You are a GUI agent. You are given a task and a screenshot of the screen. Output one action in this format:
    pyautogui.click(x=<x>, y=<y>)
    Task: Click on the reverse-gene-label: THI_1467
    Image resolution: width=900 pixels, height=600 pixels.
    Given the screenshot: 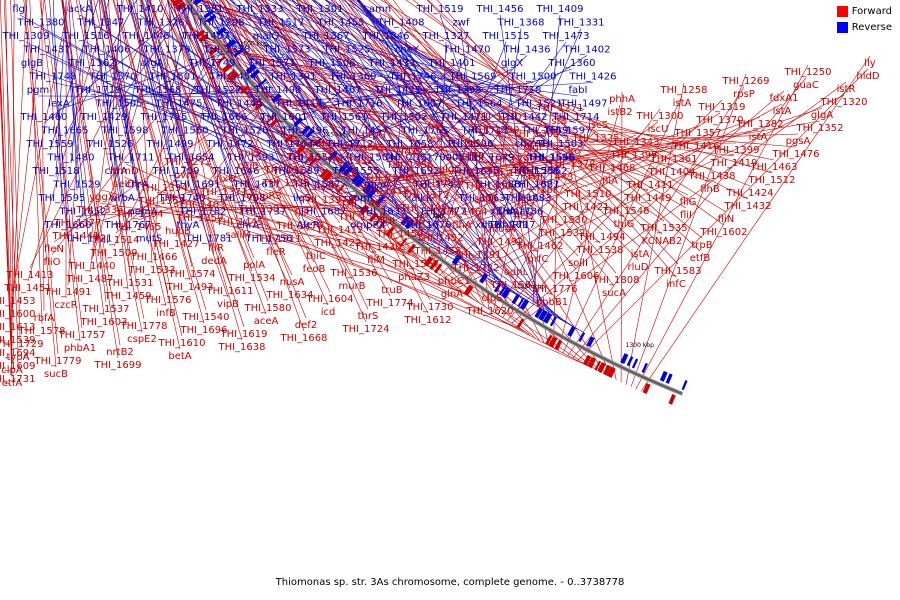 What is the action you would take?
    pyautogui.click(x=337, y=90)
    